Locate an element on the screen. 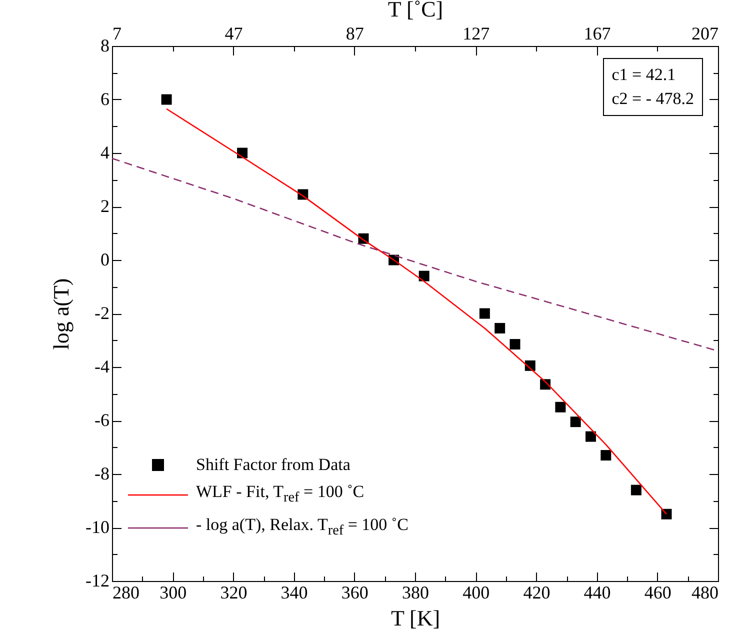 The height and width of the screenshot is (632, 743). x-tick-label: 360 is located at coordinates (354, 592).